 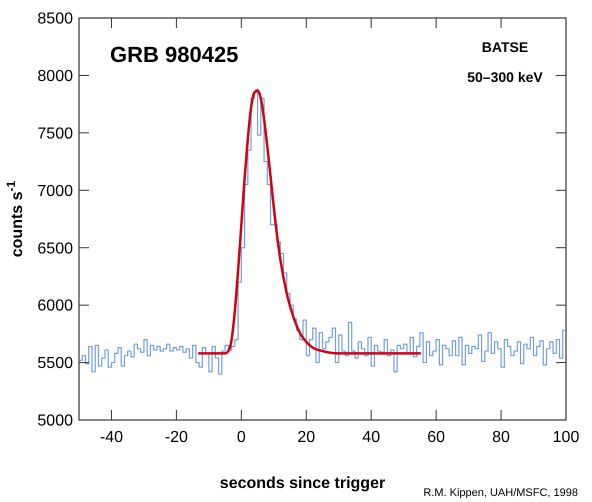 I want to click on annotation: 50–300 keV, so click(x=505, y=77).